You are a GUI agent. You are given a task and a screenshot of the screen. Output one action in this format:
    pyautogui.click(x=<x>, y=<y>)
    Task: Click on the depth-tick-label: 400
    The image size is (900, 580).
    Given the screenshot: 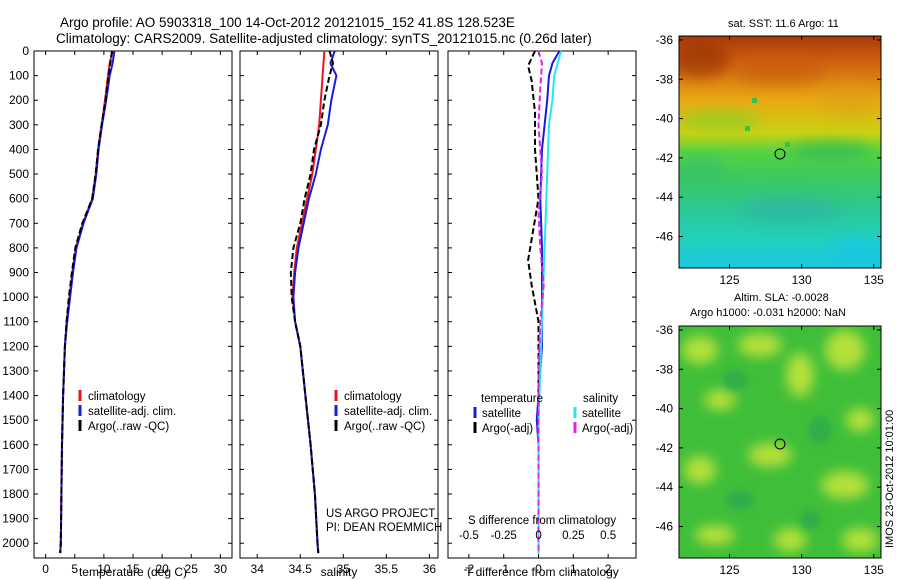 What is the action you would take?
    pyautogui.click(x=19, y=149)
    